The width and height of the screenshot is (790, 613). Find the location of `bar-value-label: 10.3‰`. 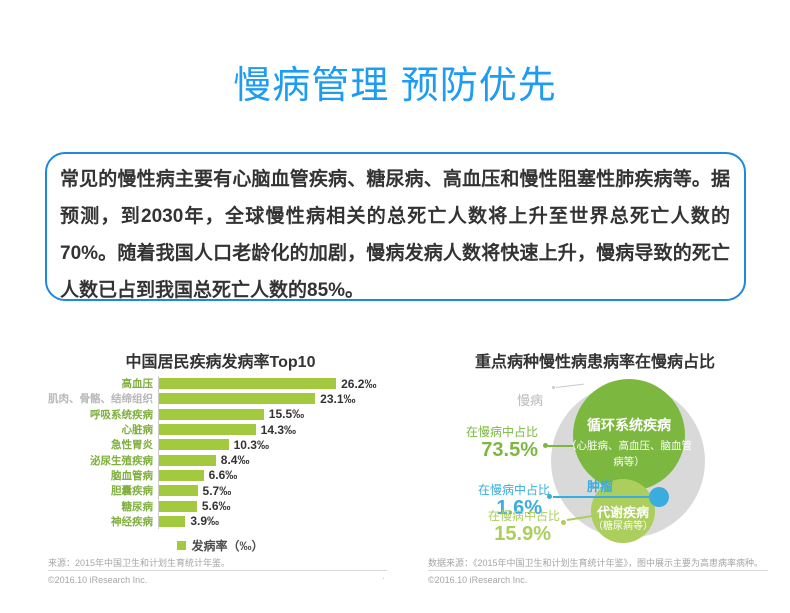

bar-value-label: 10.3‰ is located at coordinates (251, 444).